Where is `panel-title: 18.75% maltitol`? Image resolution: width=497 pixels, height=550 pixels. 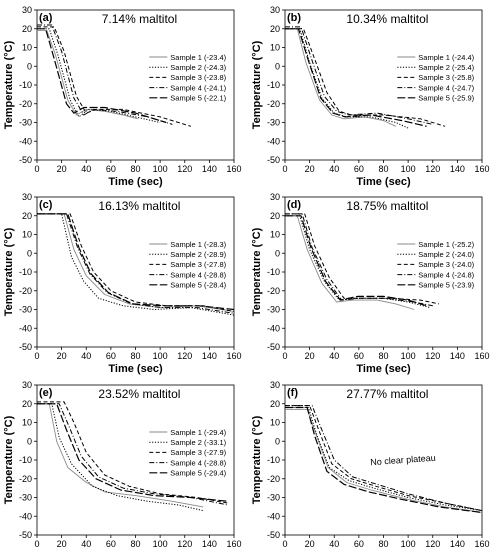
panel-title: 18.75% maltitol is located at coordinates (387, 206).